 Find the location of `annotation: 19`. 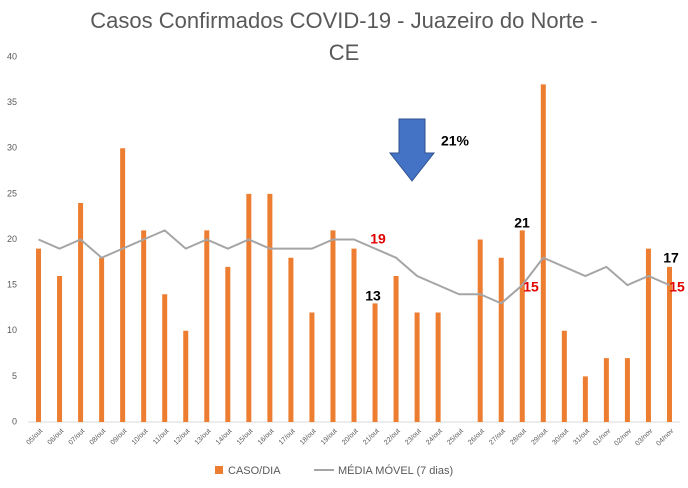

annotation: 19 is located at coordinates (378, 239).